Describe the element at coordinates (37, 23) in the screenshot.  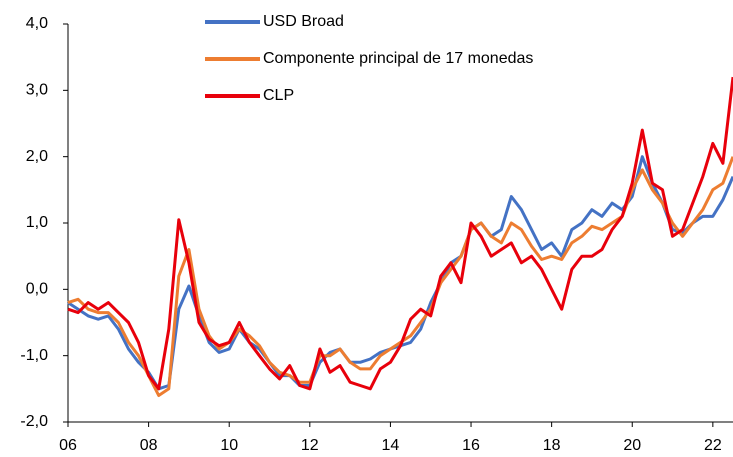
I see `y-tick-label: 4,0` at that location.